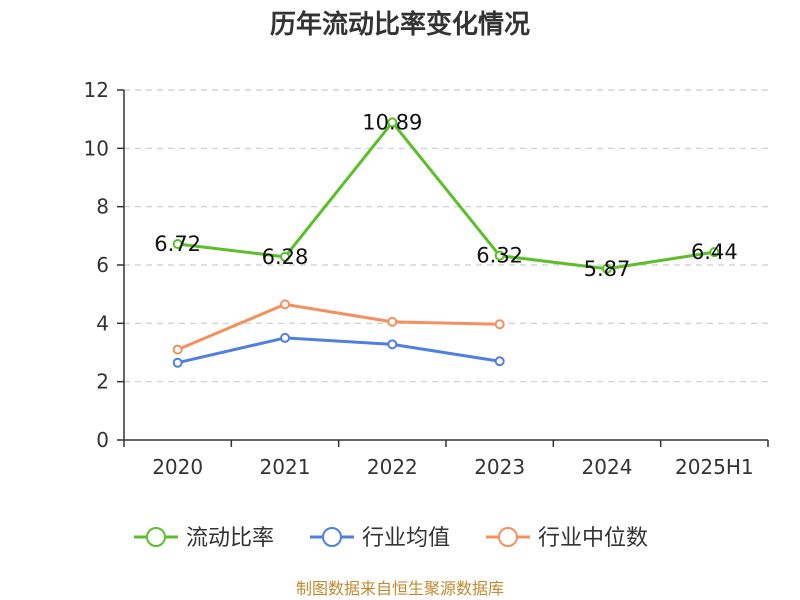  What do you see at coordinates (607, 467) in the screenshot?
I see `x-tick-label: 2024` at bounding box center [607, 467].